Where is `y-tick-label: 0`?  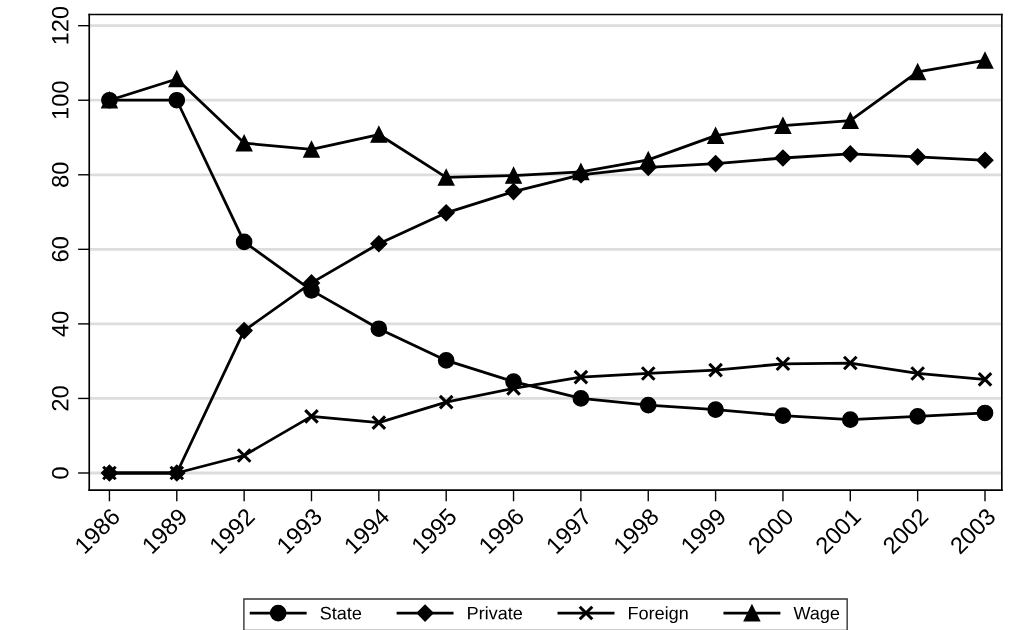 y-tick-label: 0 is located at coordinates (60, 473).